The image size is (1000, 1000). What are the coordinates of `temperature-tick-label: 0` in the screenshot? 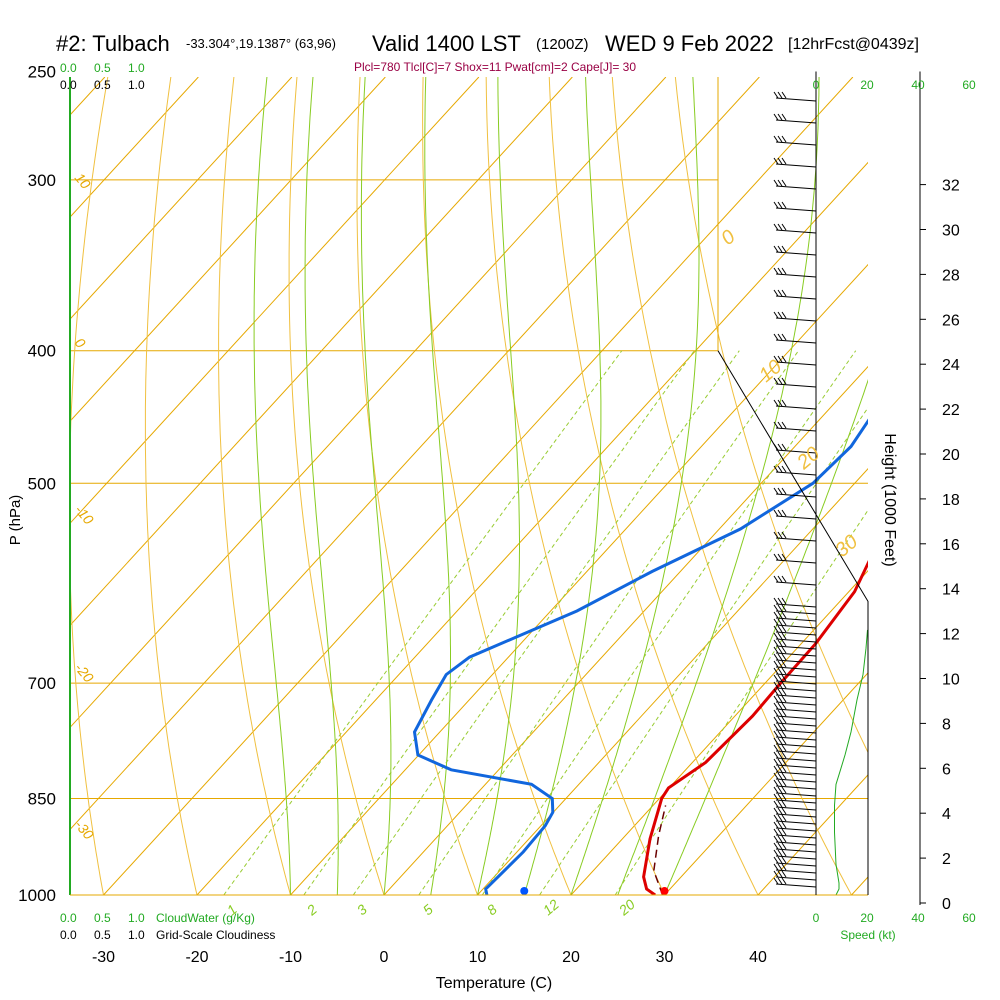 It's located at (384, 957).